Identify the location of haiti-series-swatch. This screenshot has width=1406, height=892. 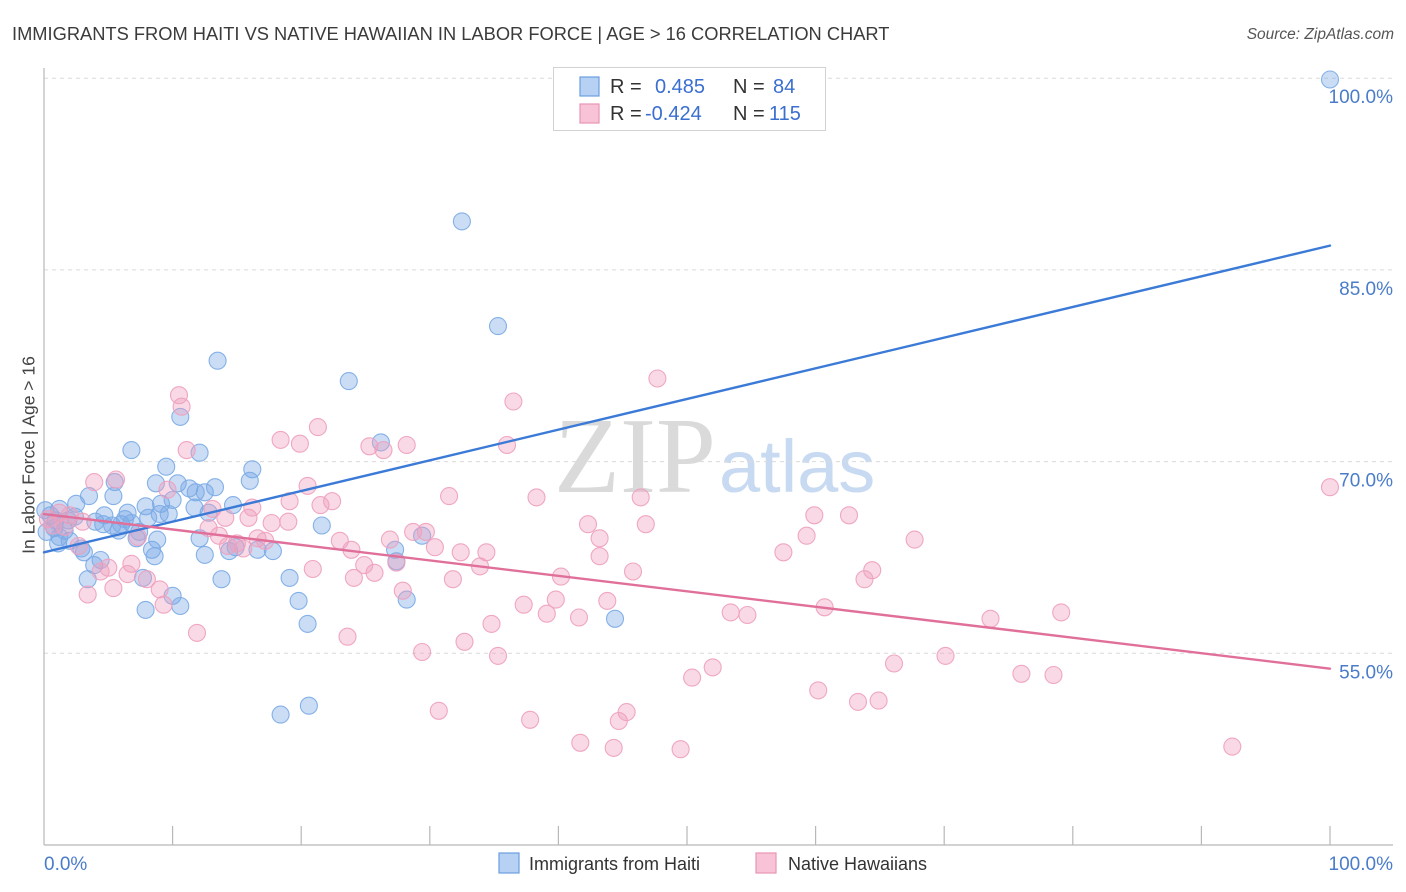
(509, 863).